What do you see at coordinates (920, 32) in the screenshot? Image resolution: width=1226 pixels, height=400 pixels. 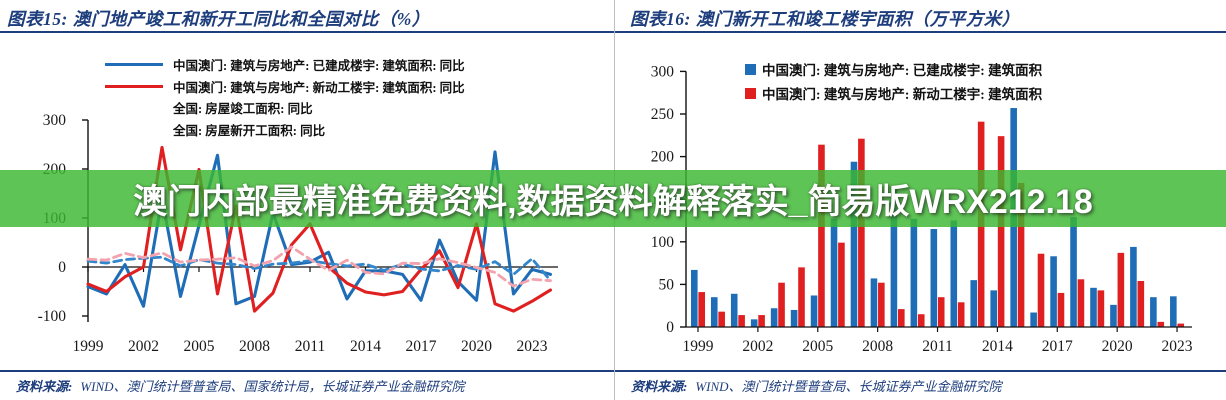 I see `figure-16-title-underline` at bounding box center [920, 32].